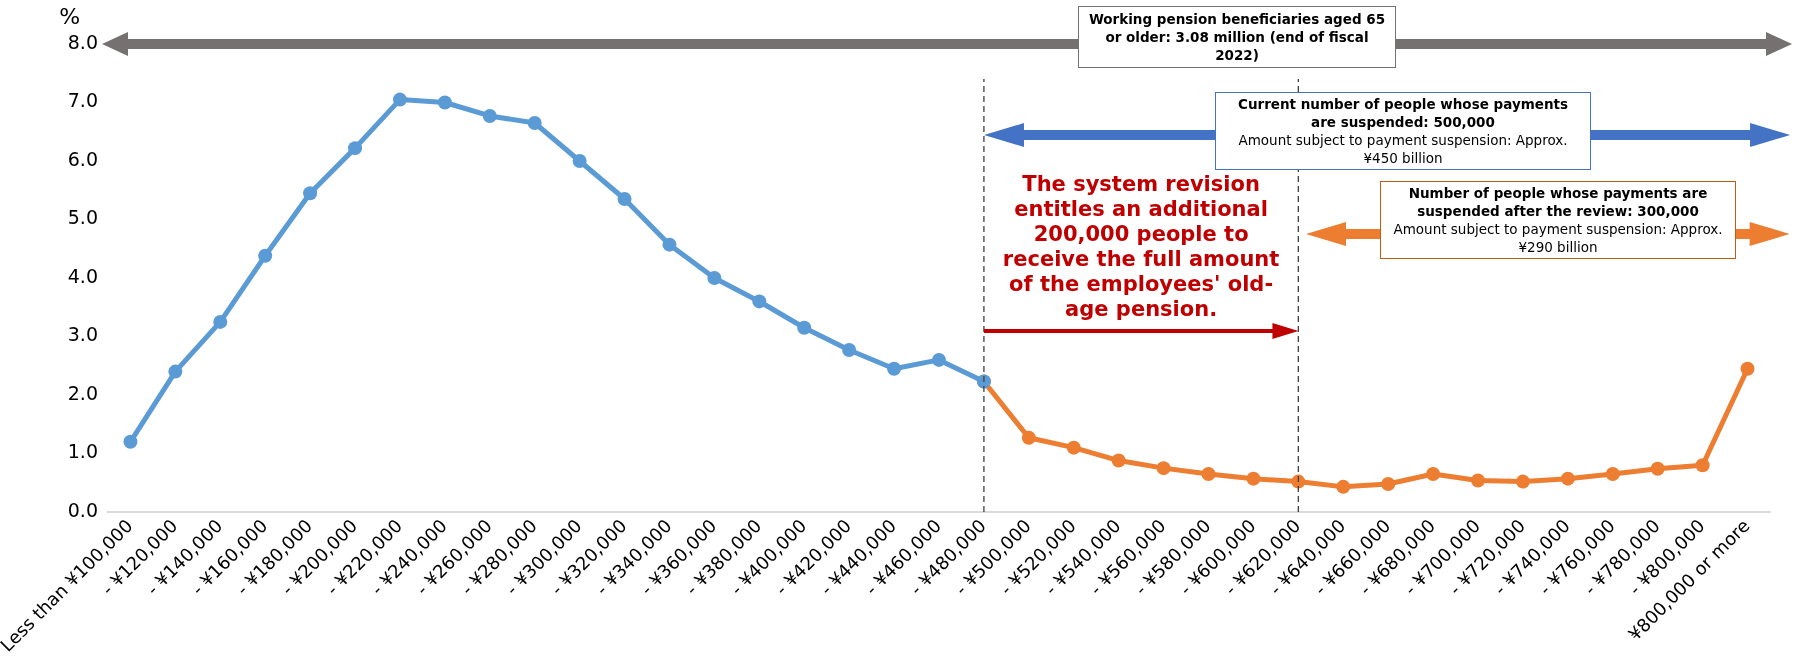 Image resolution: width=1800 pixels, height=661 pixels. What do you see at coordinates (82, 158) in the screenshot?
I see `y-tick-label: 6.0` at bounding box center [82, 158].